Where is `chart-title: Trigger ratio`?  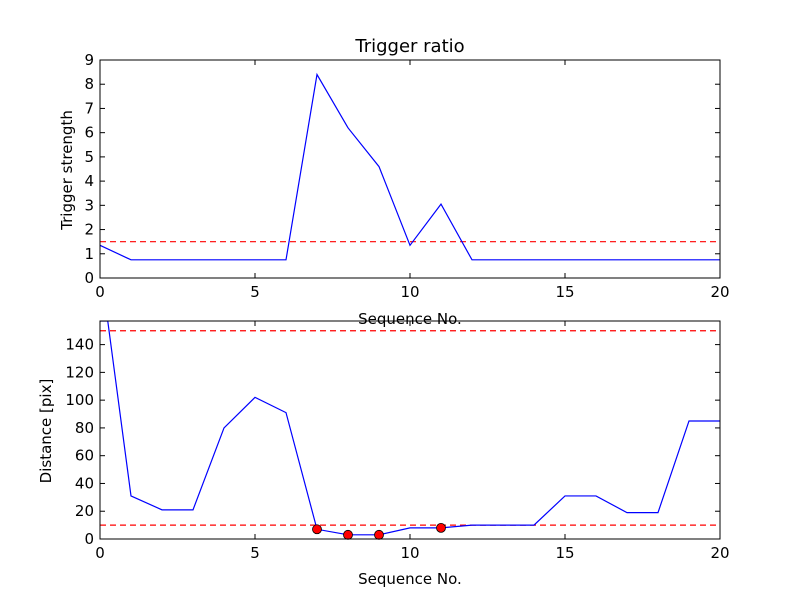 chart-title: Trigger ratio is located at coordinates (409, 46).